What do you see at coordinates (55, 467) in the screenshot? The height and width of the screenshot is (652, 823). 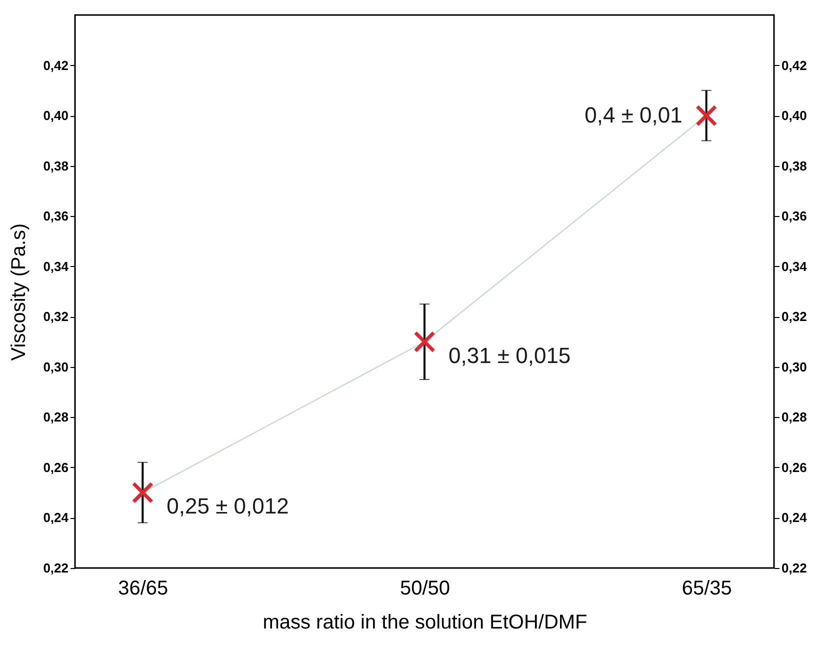 I see `y-tick-label: 0,26` at bounding box center [55, 467].